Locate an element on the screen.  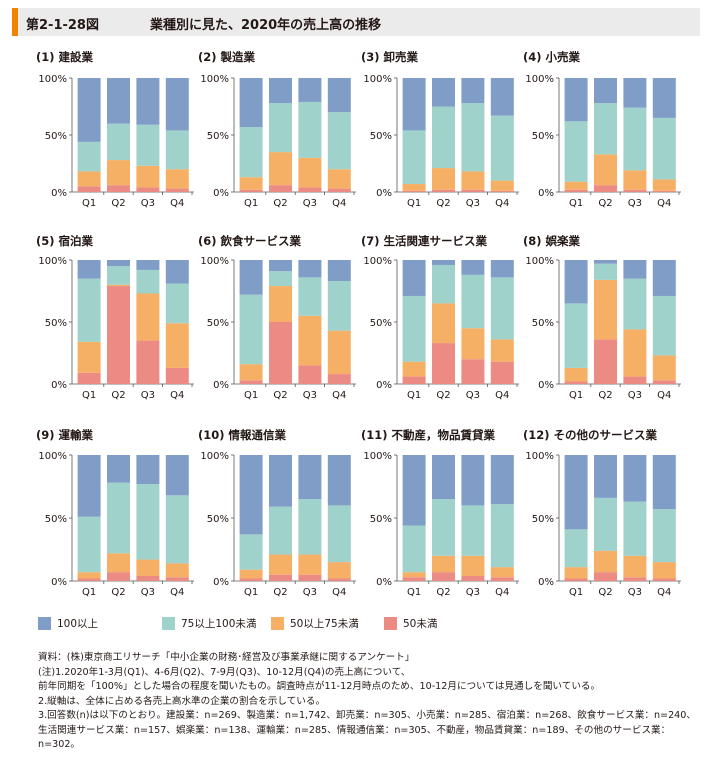
chart-panel: (6) 飲食サービス業 100% 50% 0% Q1 Q2 Q3 Q4 is located at coordinates (277, 317).